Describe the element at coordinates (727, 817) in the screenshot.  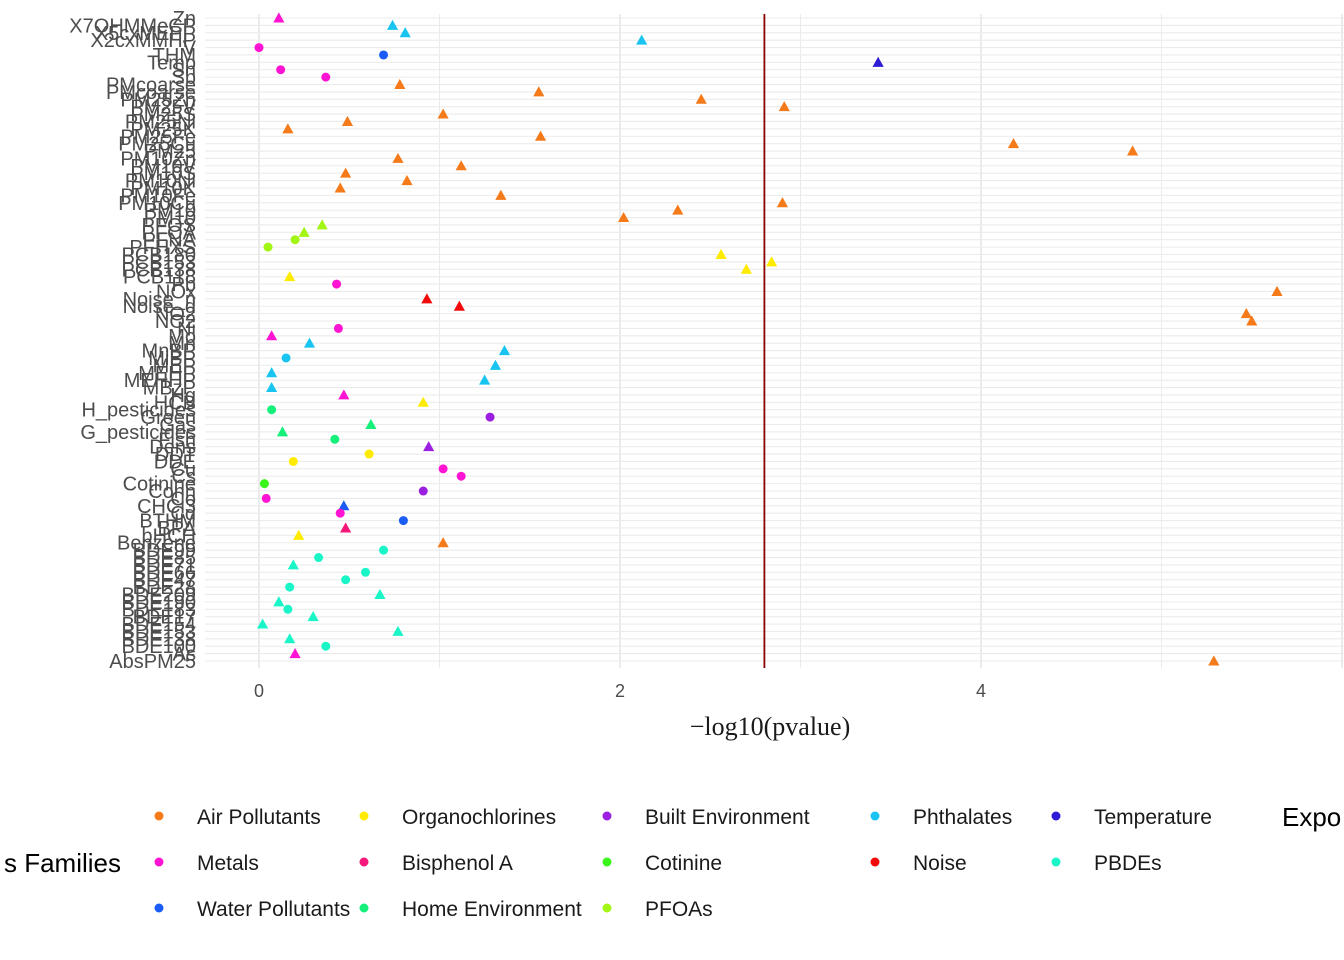
I see `legend-label: Built Environment` at that location.